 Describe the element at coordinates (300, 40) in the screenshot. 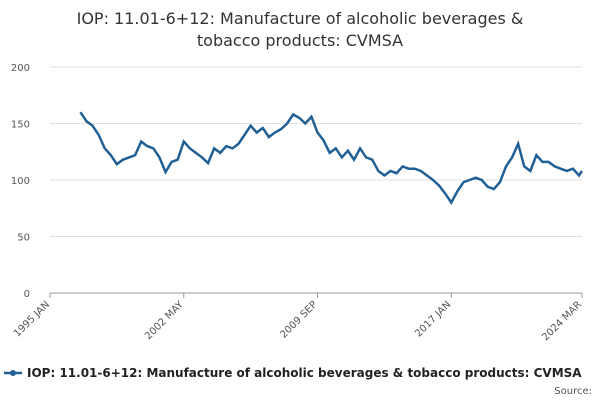

I see `chart-title: tobacco products: CVMSA` at that location.